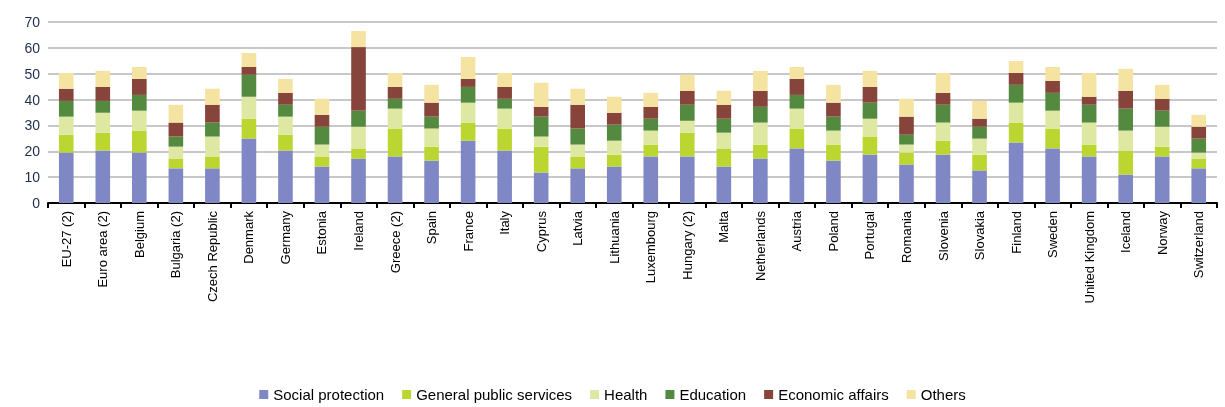 The image size is (1225, 407). Describe the element at coordinates (687, 245) in the screenshot. I see `x-tick-label: Hungary (2)` at that location.